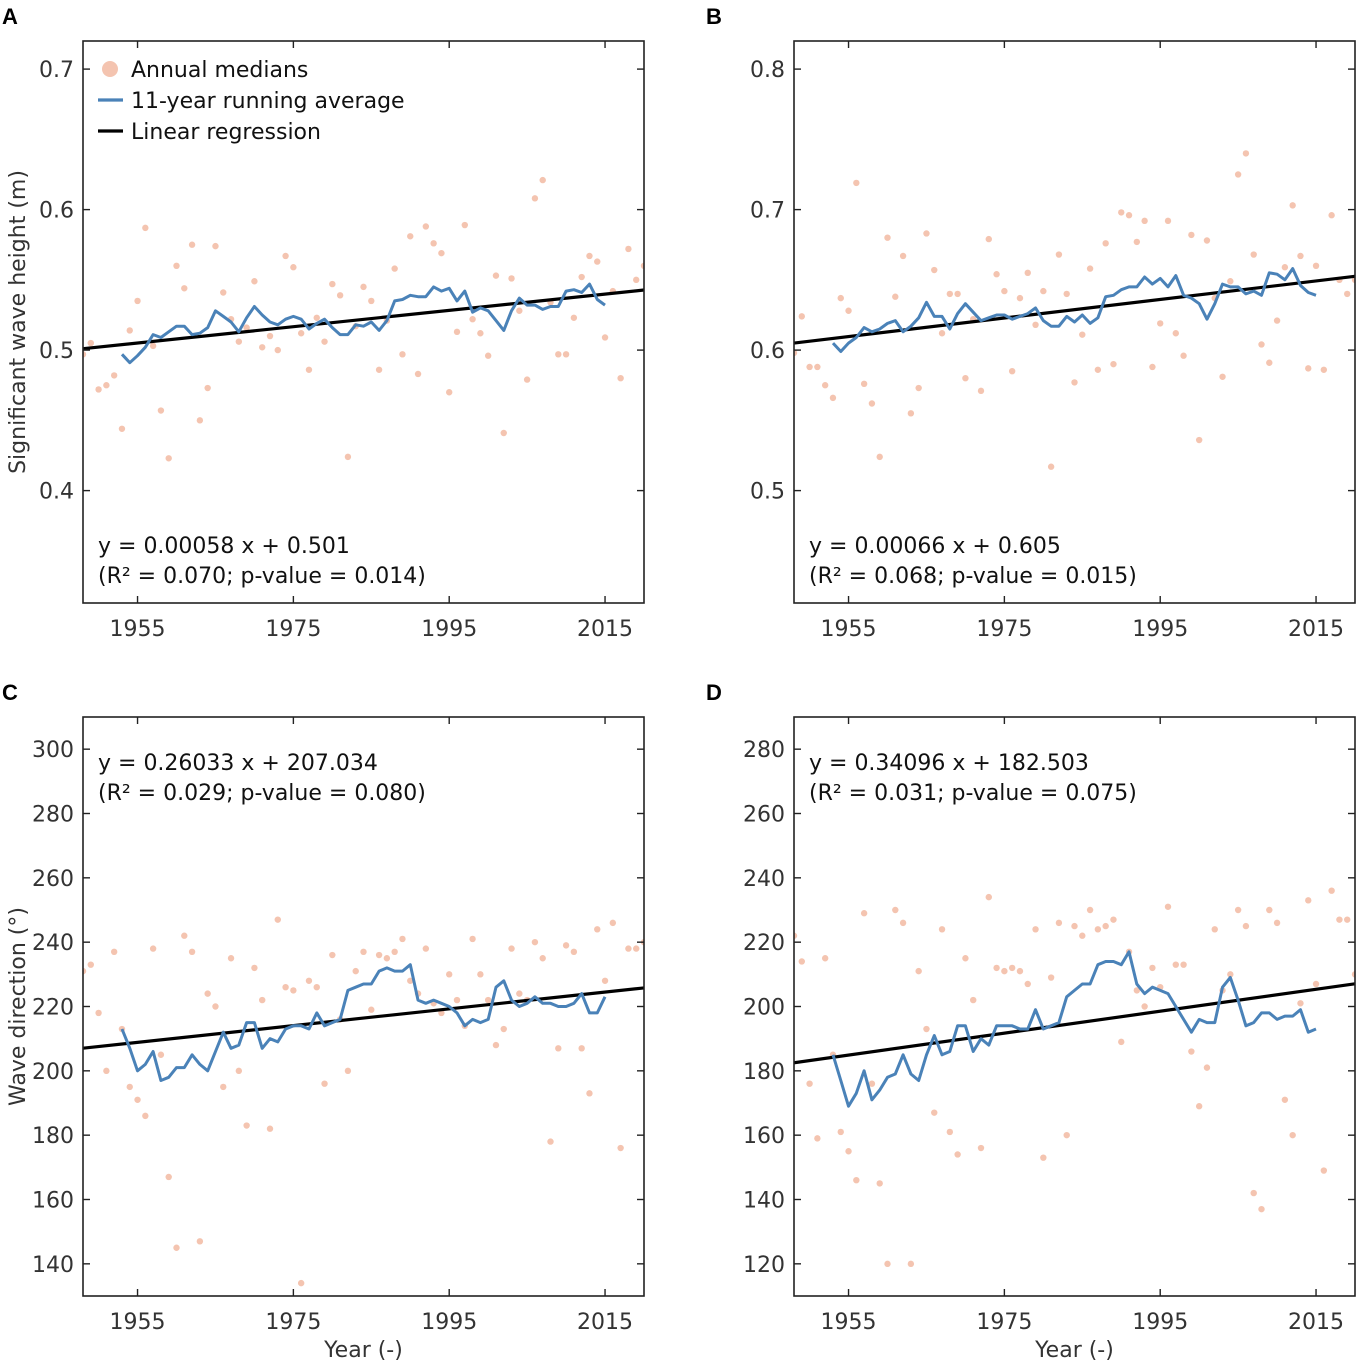 Image resolution: width=1358 pixels, height=1361 pixels. Describe the element at coordinates (215, 246) in the screenshot. I see `median-point-a-1965` at that location.